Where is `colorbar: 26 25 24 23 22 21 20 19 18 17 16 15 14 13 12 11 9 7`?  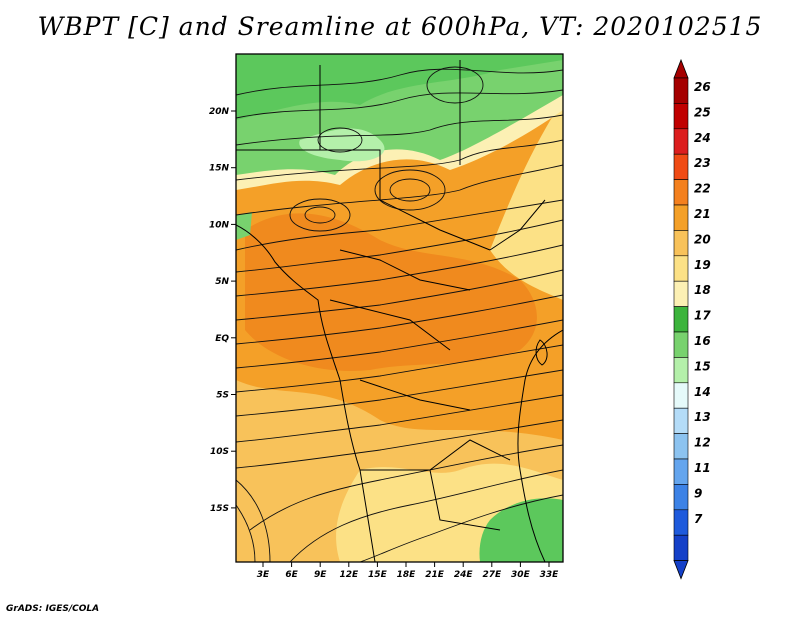 colorbar: 26 25 24 23 22 21 20 19 18 17 16 15 14 13 12 11 9 7 is located at coordinates (692, 319).